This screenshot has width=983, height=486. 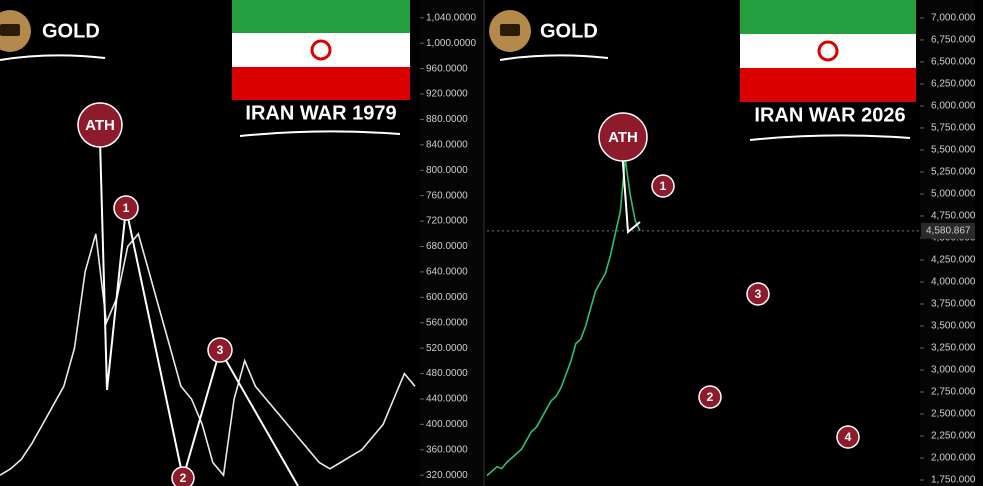 What do you see at coordinates (953, 282) in the screenshot?
I see `y-tick-label: 4,000.000` at bounding box center [953, 282].